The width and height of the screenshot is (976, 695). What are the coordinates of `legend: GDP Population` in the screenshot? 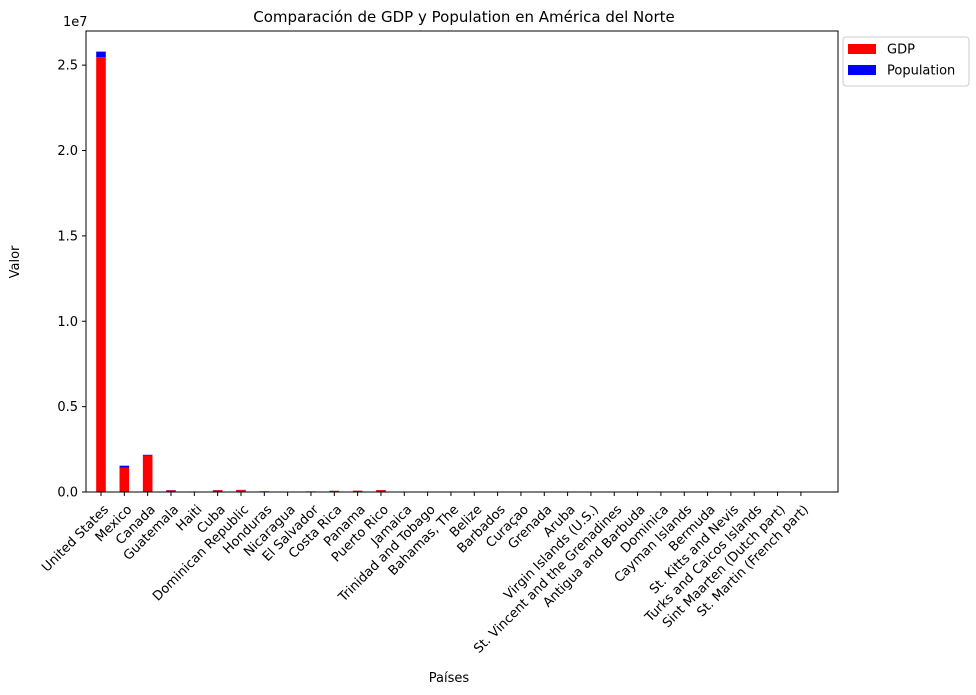 It's located at (906, 61).